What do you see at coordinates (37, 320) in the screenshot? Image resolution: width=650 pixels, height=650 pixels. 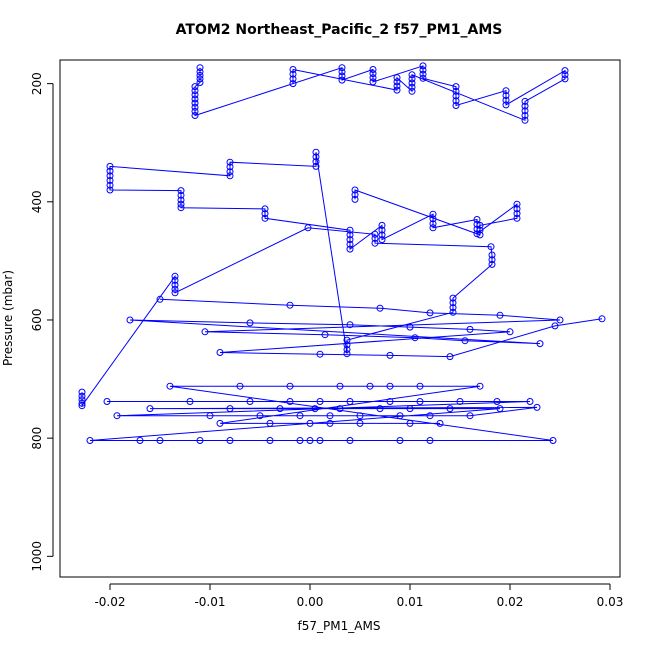 I see `y-tick-label: 600` at bounding box center [37, 320].